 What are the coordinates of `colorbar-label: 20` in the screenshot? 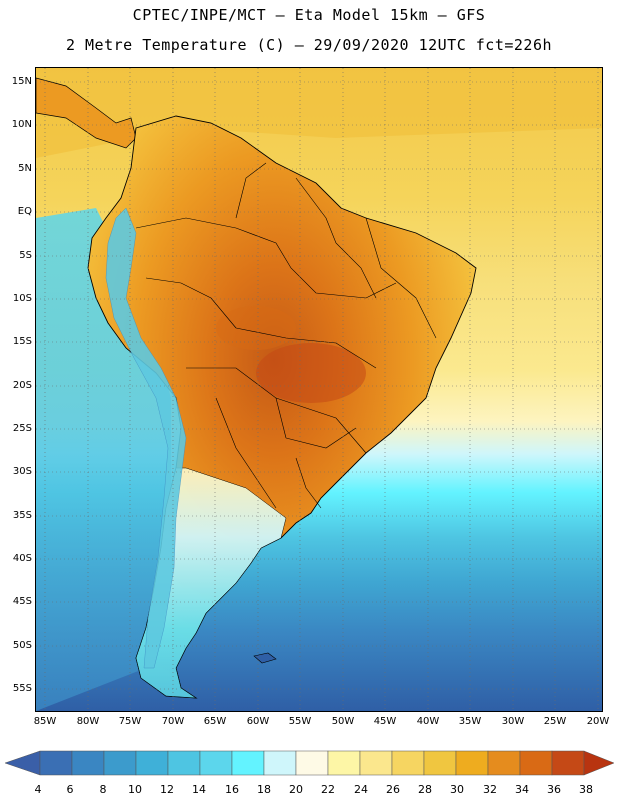 It's located at (296, 789).